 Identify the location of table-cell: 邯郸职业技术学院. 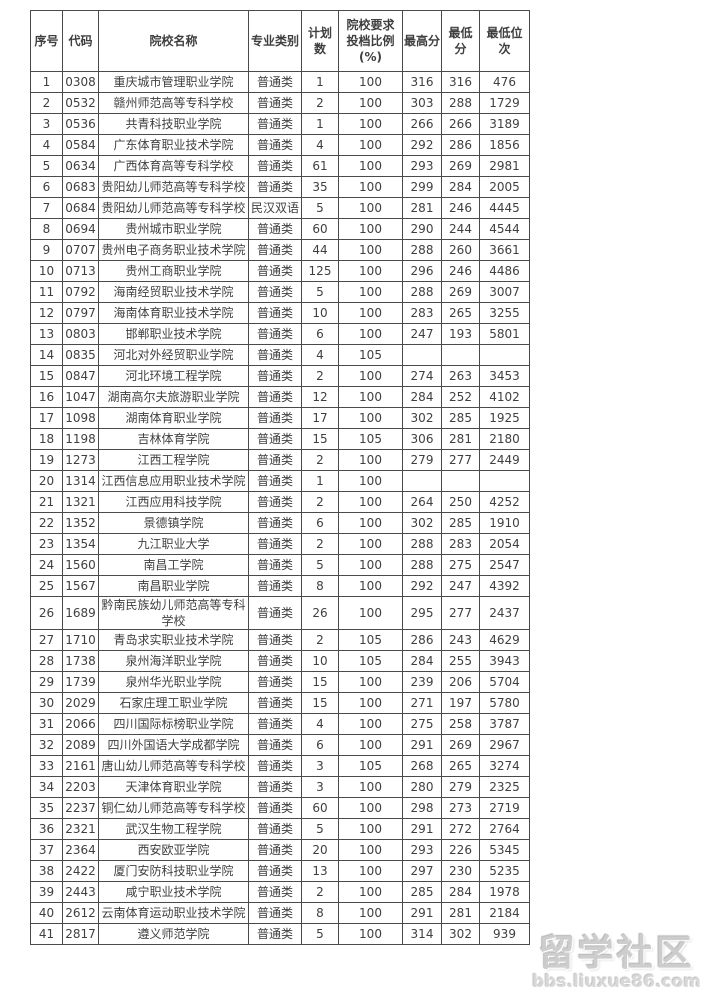
(173, 334).